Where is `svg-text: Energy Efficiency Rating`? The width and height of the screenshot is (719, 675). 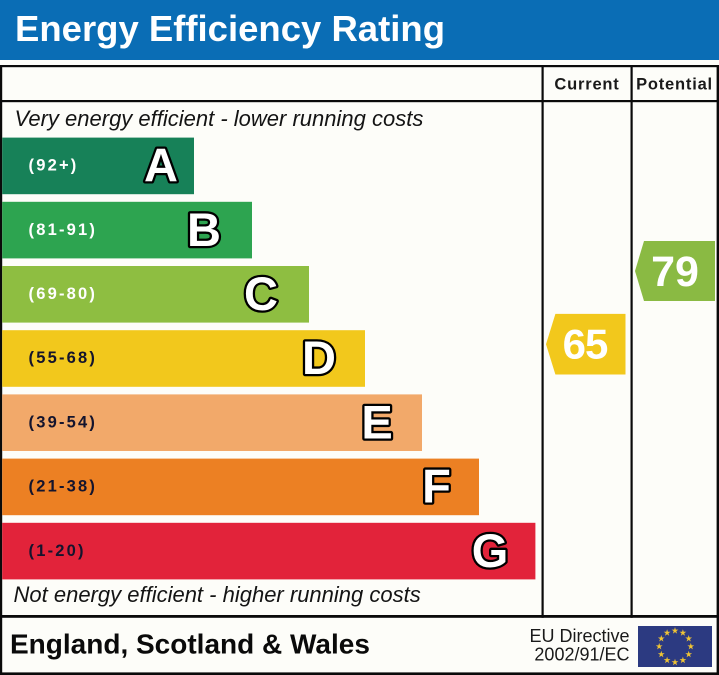 svg-text: Energy Efficiency Rating is located at coordinates (230, 28).